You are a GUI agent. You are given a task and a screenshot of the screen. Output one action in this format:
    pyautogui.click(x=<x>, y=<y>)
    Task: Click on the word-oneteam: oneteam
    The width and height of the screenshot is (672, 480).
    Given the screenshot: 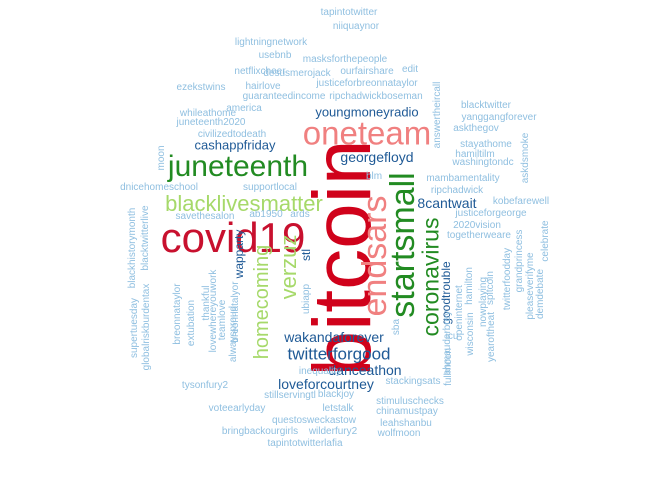 What is the action you would take?
    pyautogui.click(x=367, y=133)
    